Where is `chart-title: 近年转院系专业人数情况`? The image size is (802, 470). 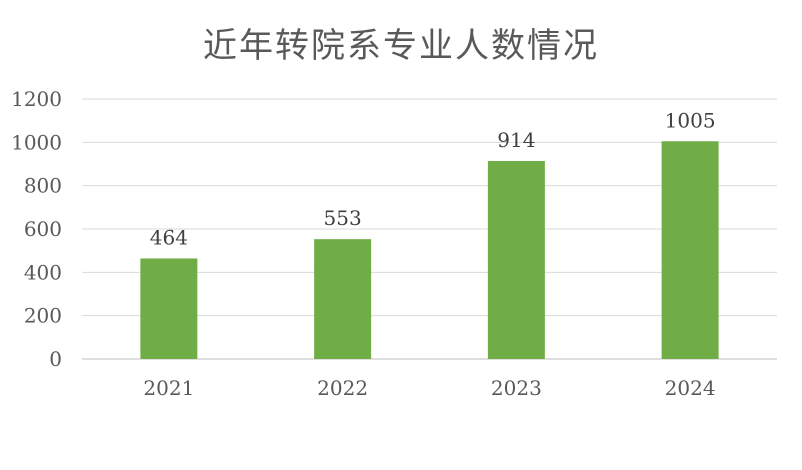 chart-title: 近年转院系专业人数情况 is located at coordinates (401, 46).